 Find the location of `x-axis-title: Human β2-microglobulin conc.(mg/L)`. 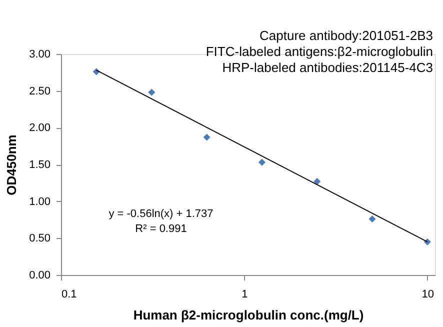

x-axis-title: Human β2-microglobulin conc.(mg/L) is located at coordinates (248, 315).